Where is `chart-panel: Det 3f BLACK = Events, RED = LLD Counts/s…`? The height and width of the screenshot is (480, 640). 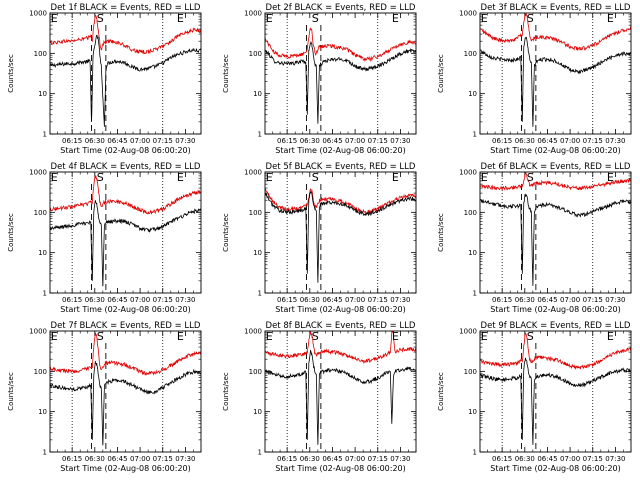 chart-panel: Det 3f BLACK = Events, RED = LLD Counts/s… is located at coordinates (534, 79).